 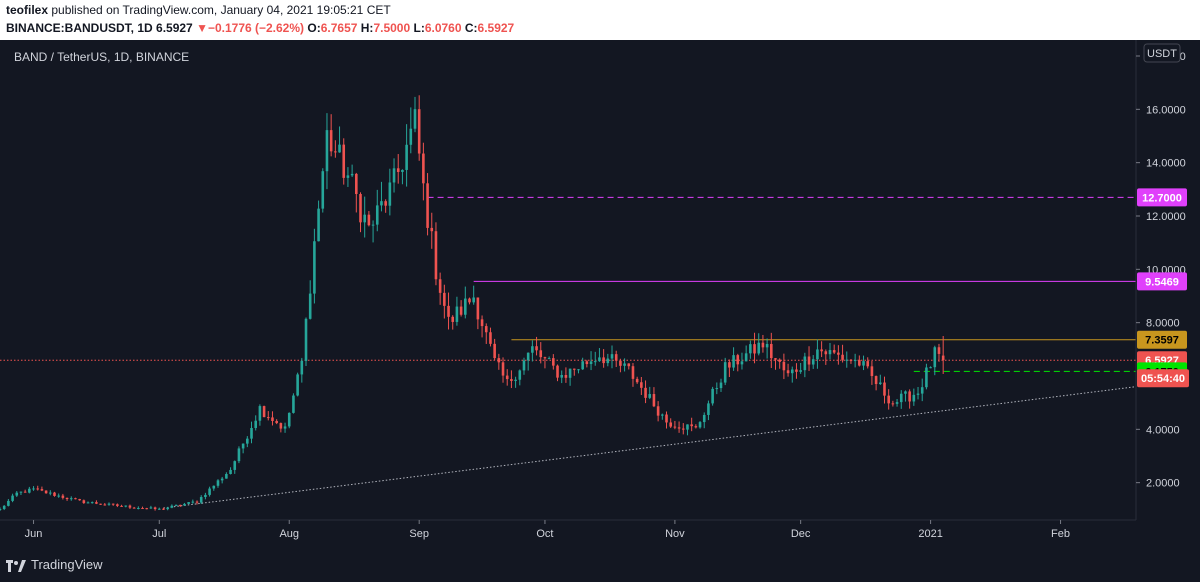 I want to click on x-tick-label: Oct, so click(x=544, y=534).